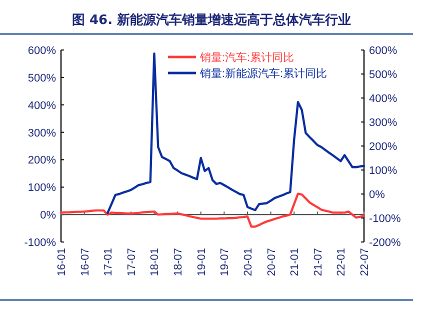 This screenshot has height=321, width=423. I want to click on x-tick-label: 19-01, so click(202, 262).